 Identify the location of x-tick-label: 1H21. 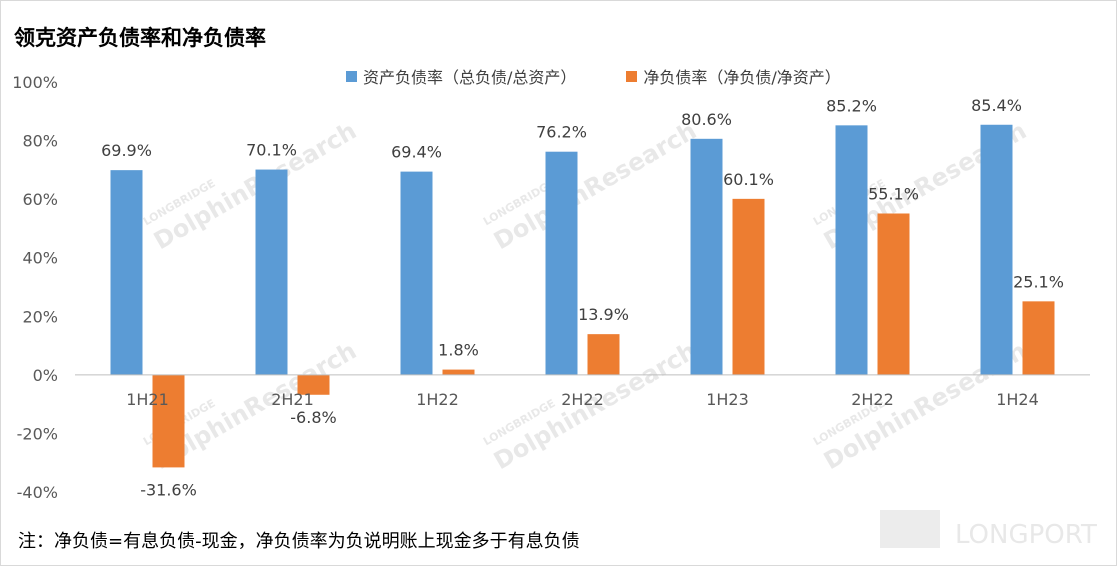
(147, 399).